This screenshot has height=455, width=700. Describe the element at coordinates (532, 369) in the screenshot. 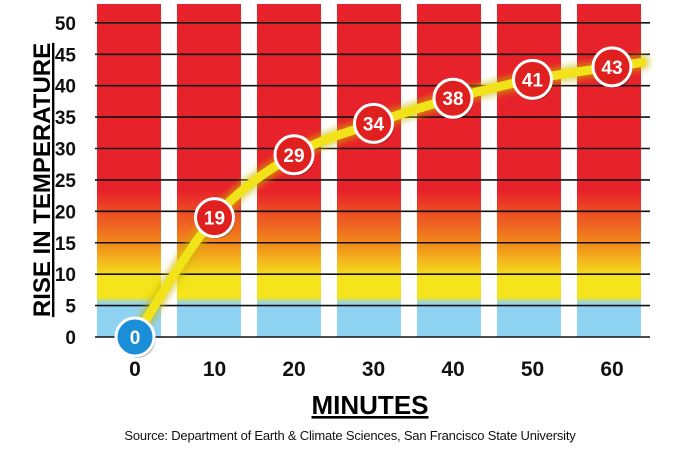

I see `x-tick-label: 50` at that location.